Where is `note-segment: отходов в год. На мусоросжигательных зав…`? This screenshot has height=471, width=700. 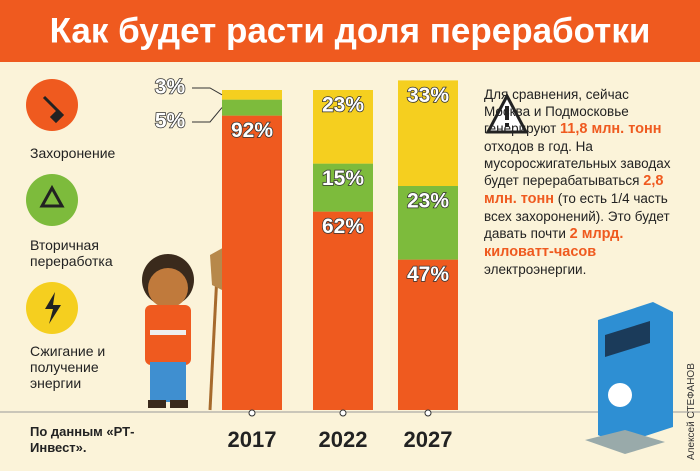 note-segment: отходов в год. На мусоросжигательных зав… is located at coordinates (577, 163).